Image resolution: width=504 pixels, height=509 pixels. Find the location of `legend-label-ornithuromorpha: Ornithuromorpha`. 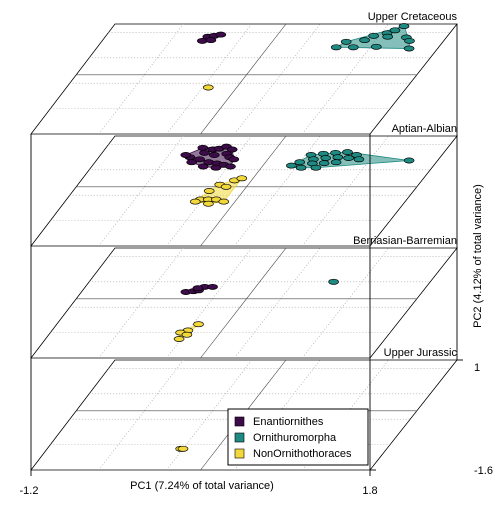

legend-label-ornithuromorpha: Ornithuromorpha is located at coordinates (295, 438).